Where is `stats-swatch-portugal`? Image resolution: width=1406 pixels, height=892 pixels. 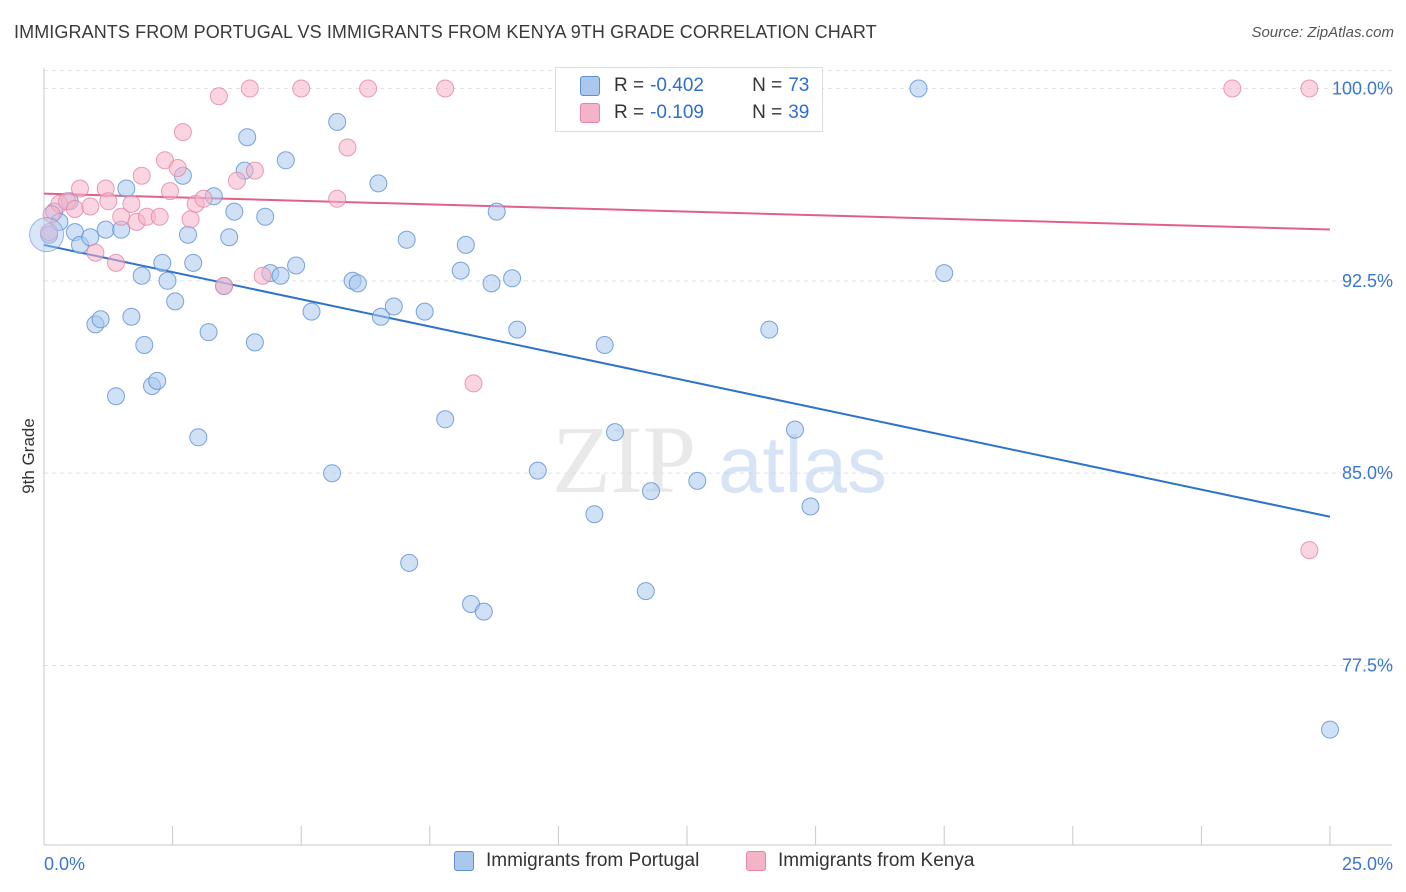 stats-swatch-portugal is located at coordinates (590, 86).